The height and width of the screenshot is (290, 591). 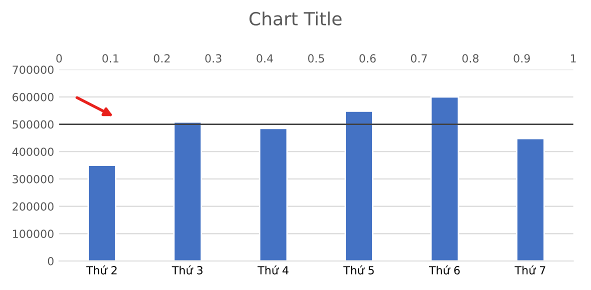 I want to click on y-tick-label: 0, so click(x=51, y=261).